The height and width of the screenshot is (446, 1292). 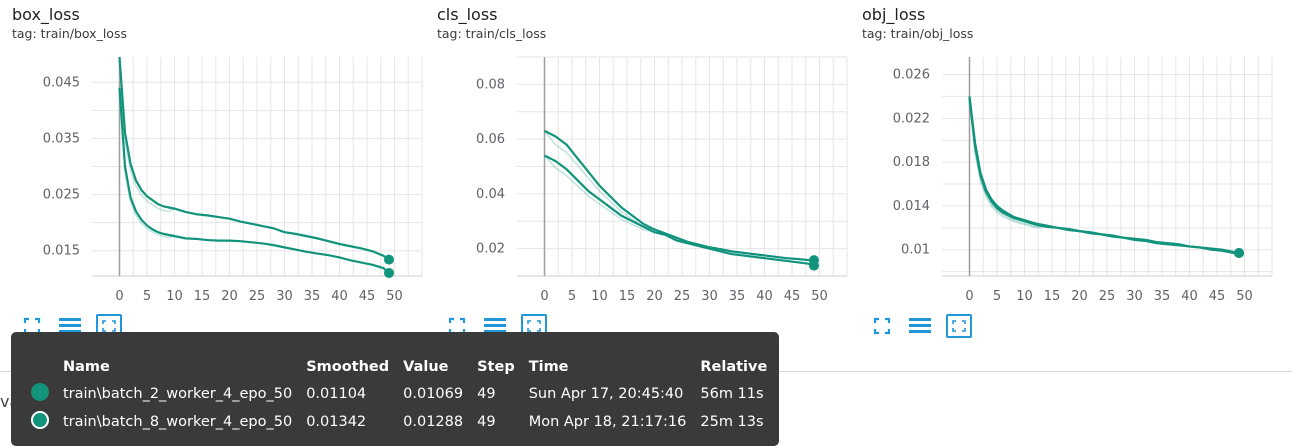 I want to click on chart-title: box_loss, so click(x=46, y=14).